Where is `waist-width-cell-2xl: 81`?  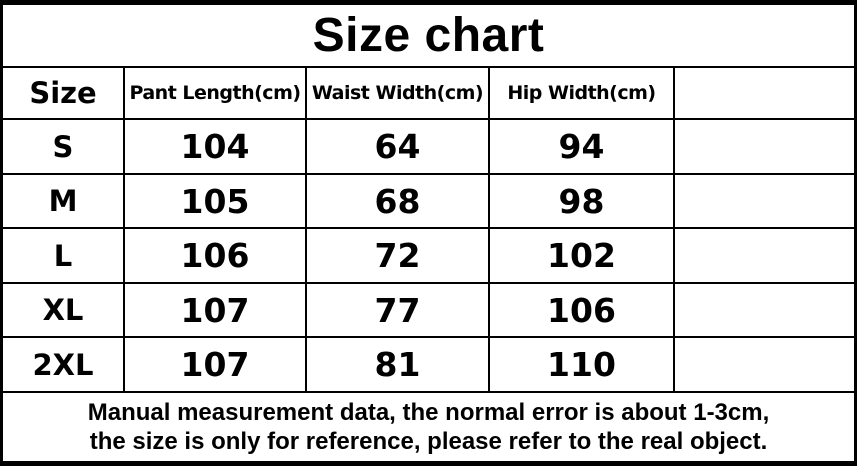 waist-width-cell-2xl: 81 is located at coordinates (398, 365).